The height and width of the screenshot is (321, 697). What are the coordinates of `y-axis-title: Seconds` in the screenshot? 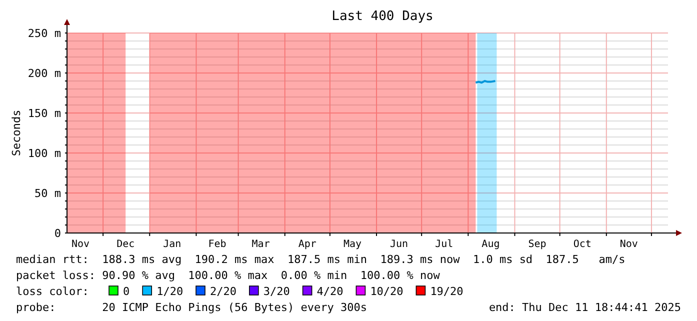 It's located at (16, 133).